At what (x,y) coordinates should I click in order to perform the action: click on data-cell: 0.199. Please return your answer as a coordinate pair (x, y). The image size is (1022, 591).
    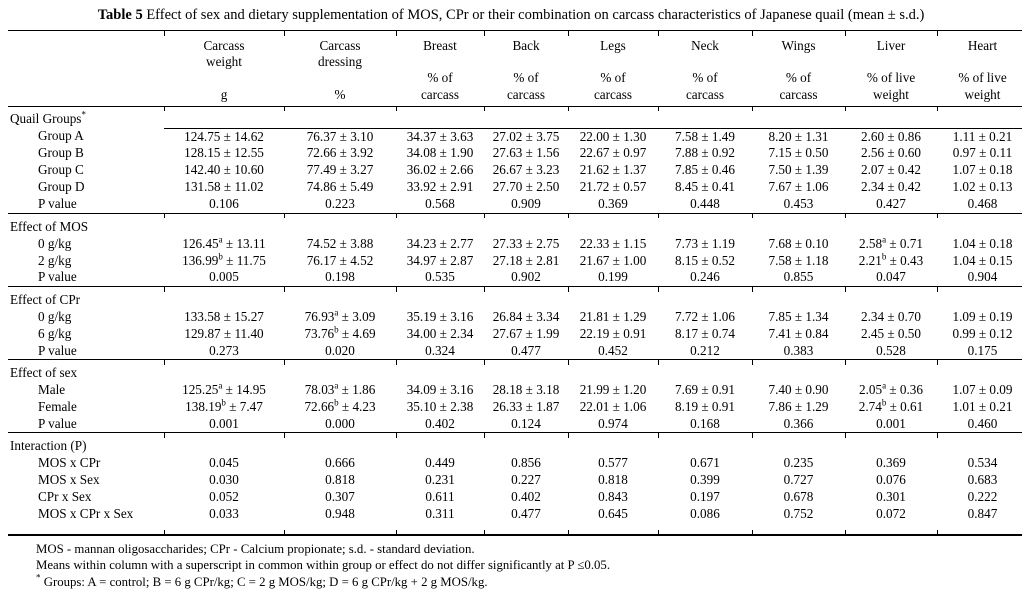
    Looking at the image, I should click on (613, 277).